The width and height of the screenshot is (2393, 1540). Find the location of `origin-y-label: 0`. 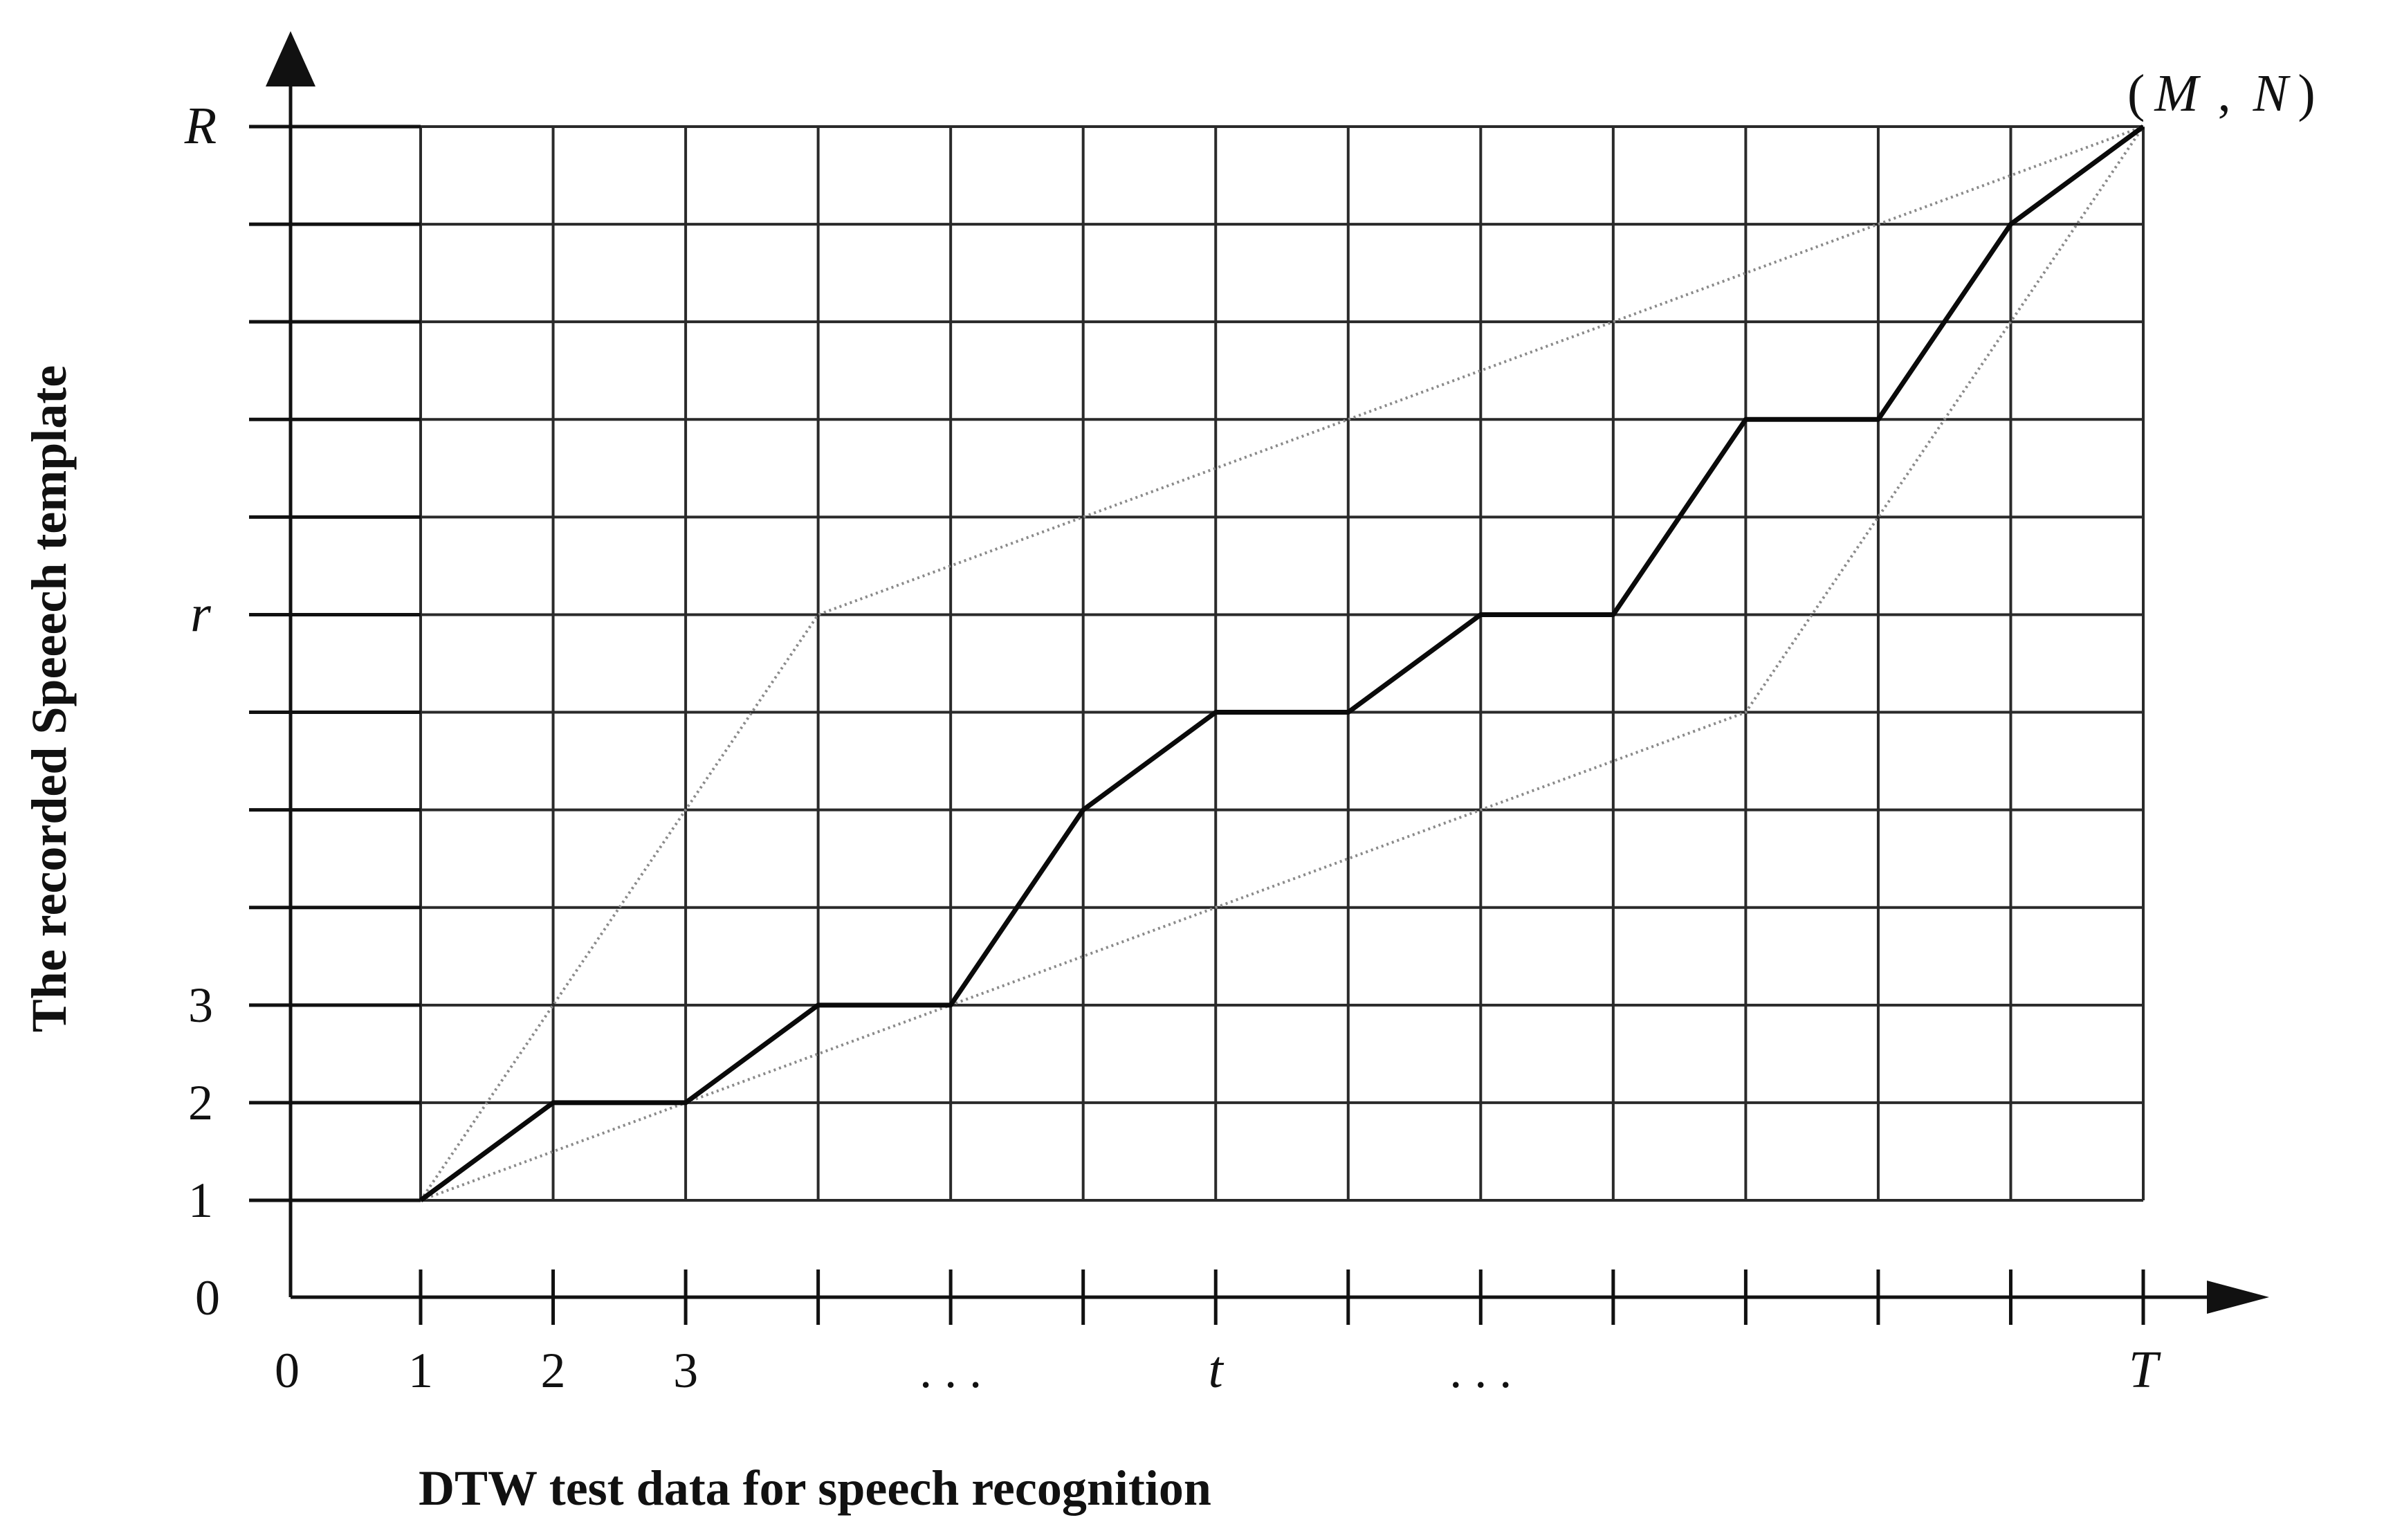

origin-y-label: 0 is located at coordinates (207, 1298).